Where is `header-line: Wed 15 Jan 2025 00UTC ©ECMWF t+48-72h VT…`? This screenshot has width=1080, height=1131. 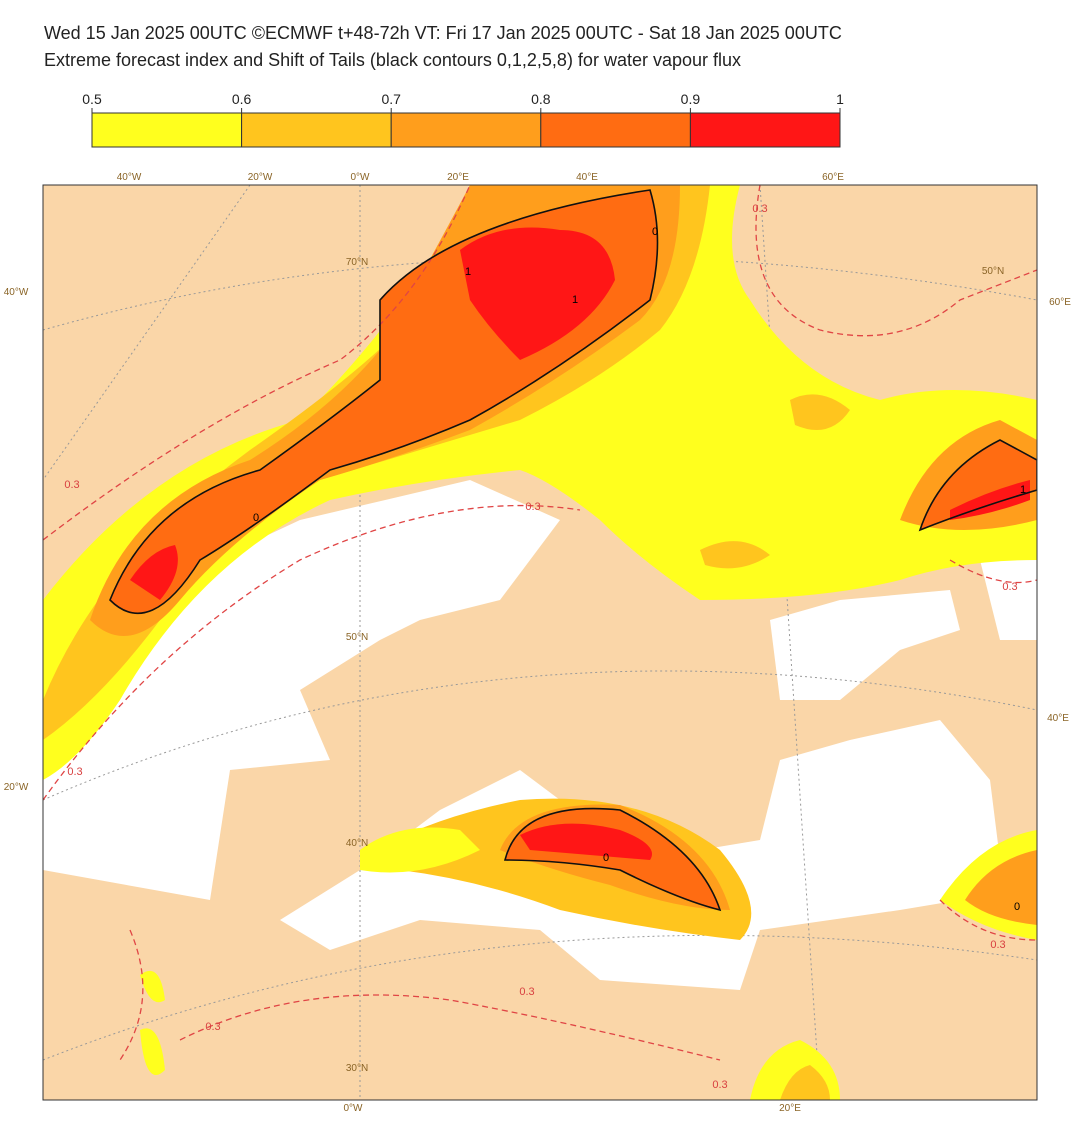 header-line: Wed 15 Jan 2025 00UTC ©ECMWF t+48-72h VT… is located at coordinates (443, 33).